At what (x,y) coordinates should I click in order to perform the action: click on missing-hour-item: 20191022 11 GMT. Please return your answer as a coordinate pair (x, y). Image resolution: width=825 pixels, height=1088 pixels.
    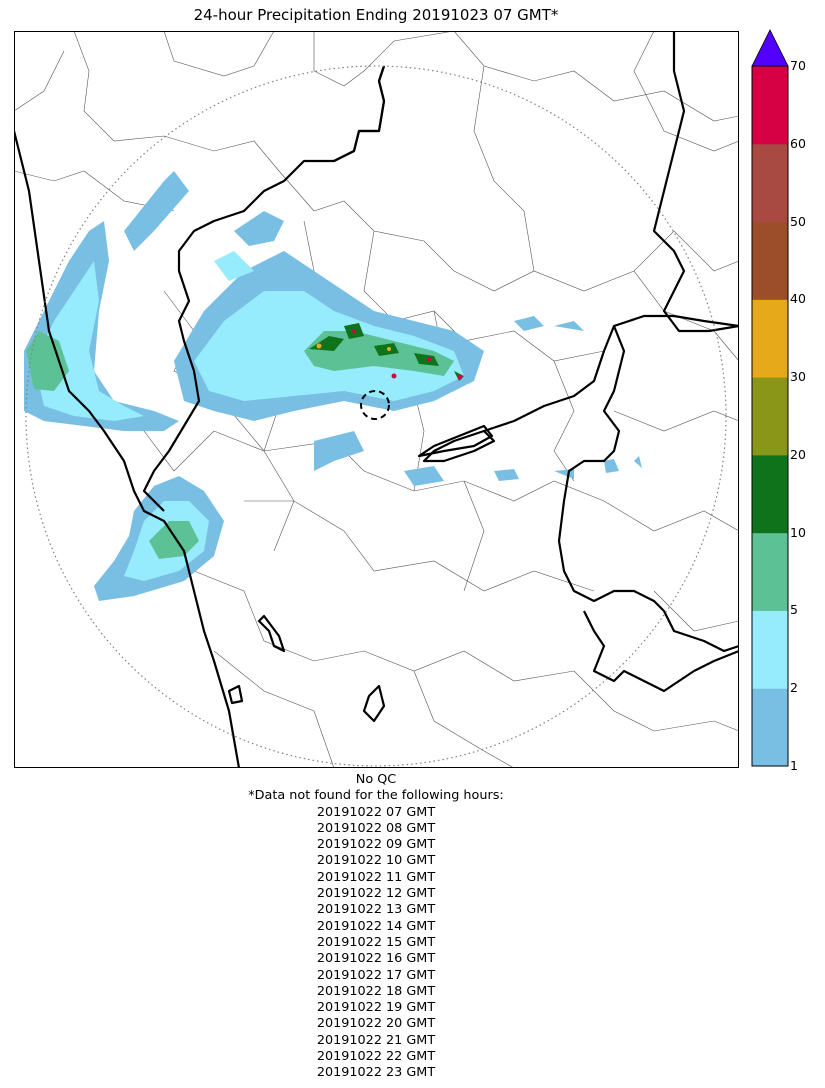
    Looking at the image, I should click on (376, 877).